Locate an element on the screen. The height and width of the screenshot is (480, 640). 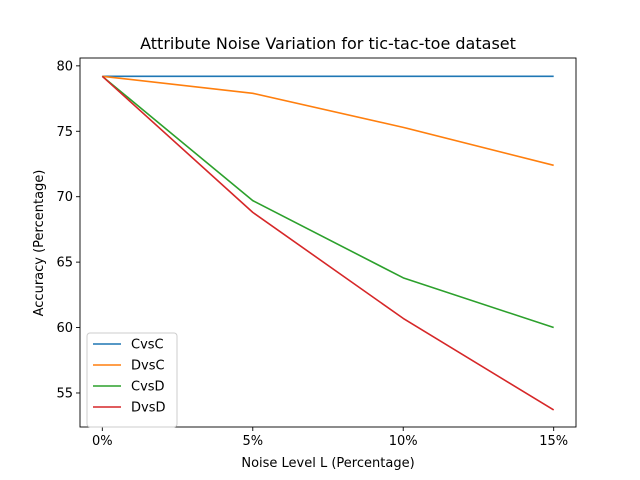
y-axis-label: Accuracy (Percentage) is located at coordinates (39, 243).